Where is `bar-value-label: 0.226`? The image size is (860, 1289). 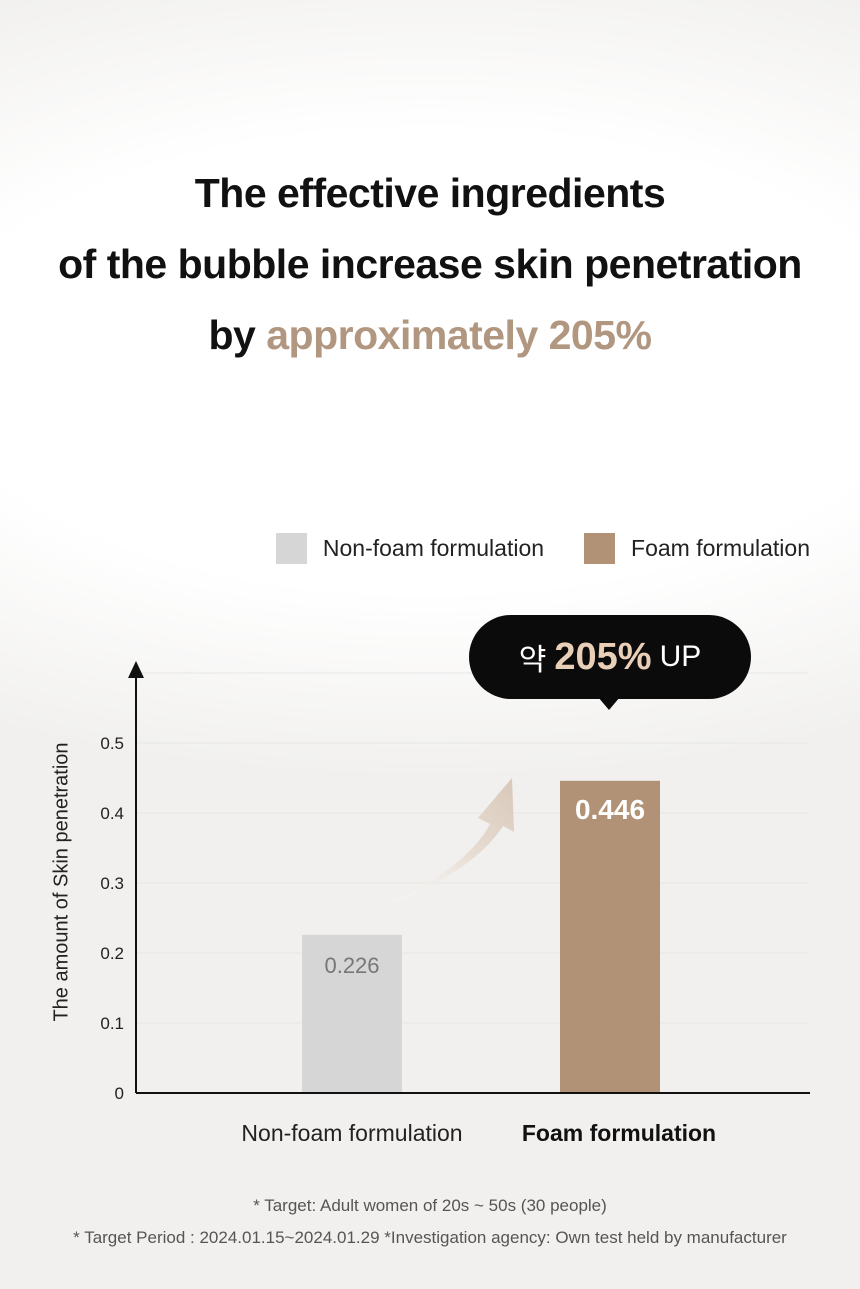 bar-value-label: 0.226 is located at coordinates (351, 965).